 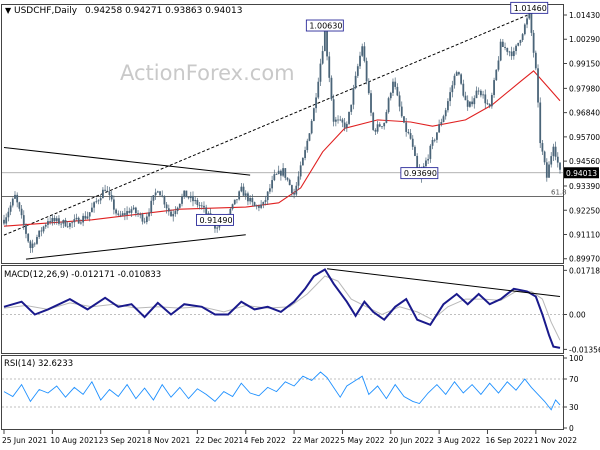 I want to click on price-y-tick-label-8: 0.92250, so click(x=584, y=210).